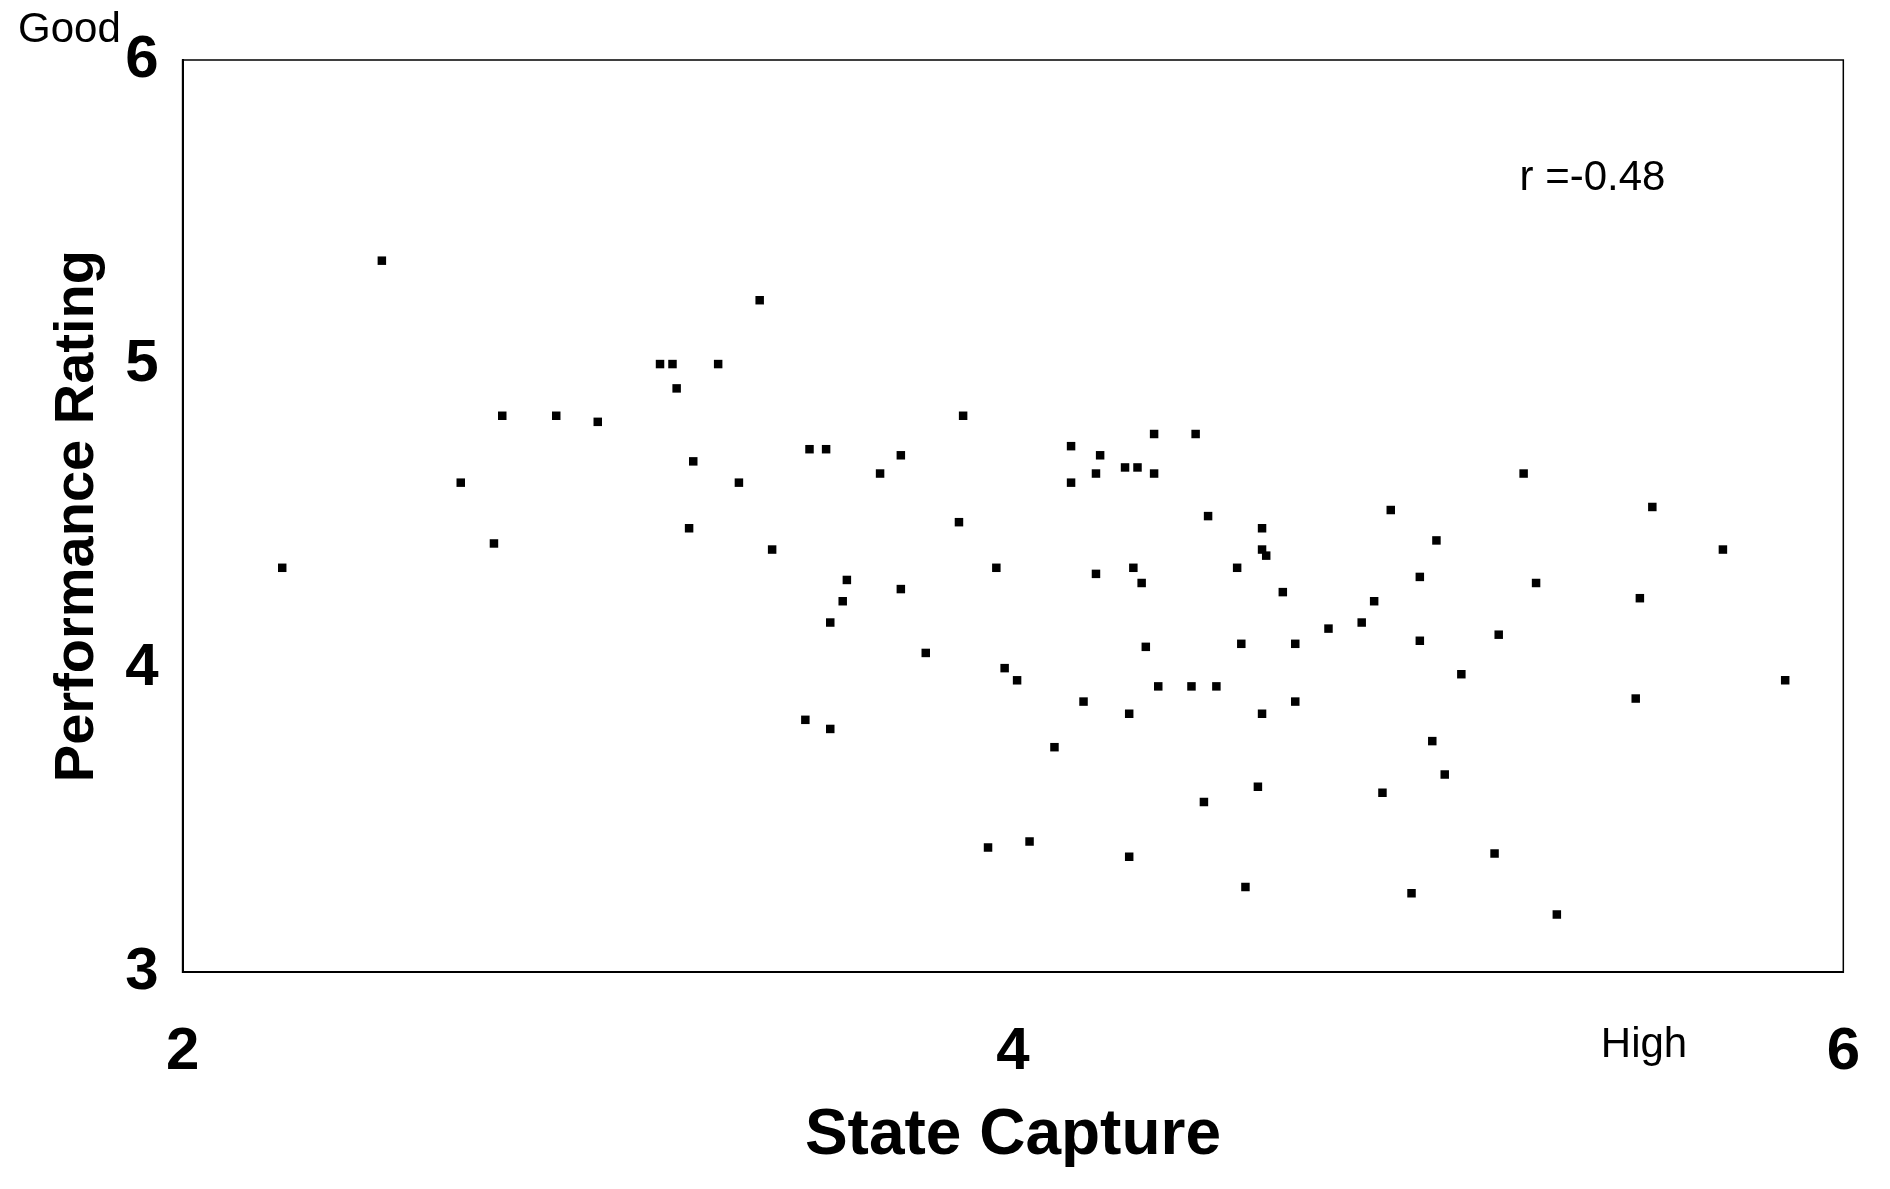 This screenshot has width=1890, height=1189. What do you see at coordinates (142, 360) in the screenshot?
I see `y-tick-label: 5` at bounding box center [142, 360].